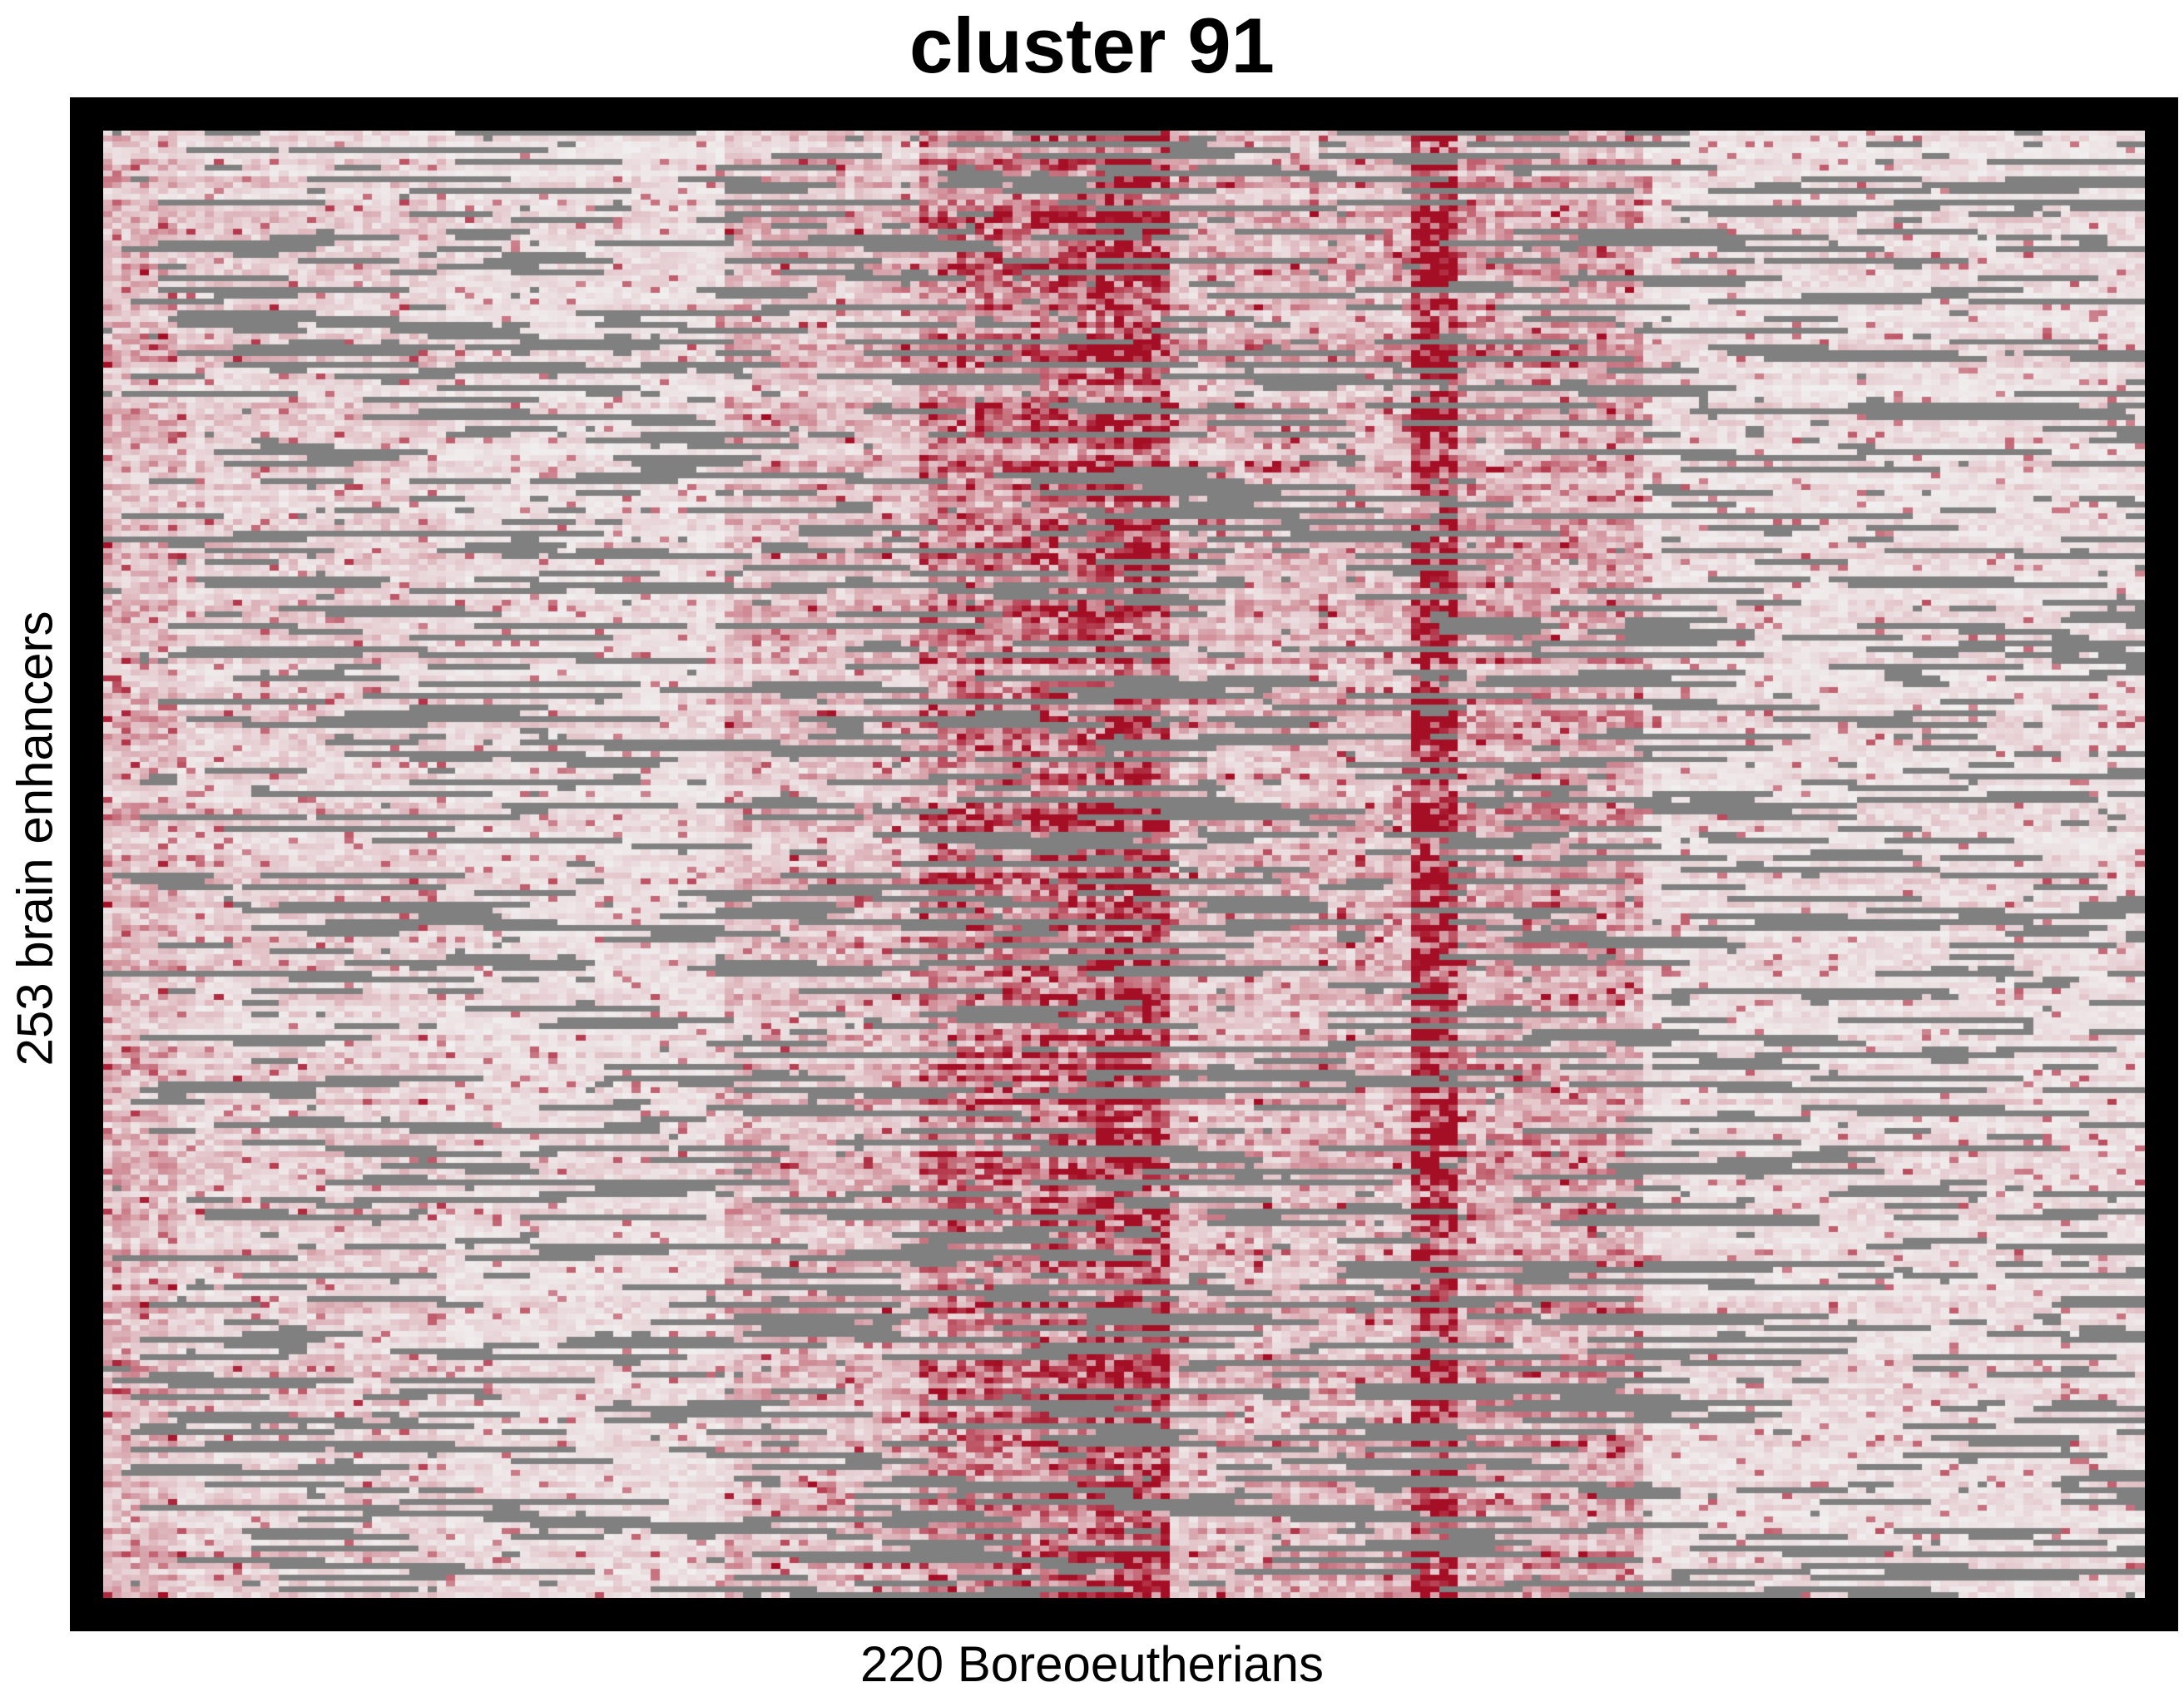 The image size is (2184, 1697). I want to click on y-axis-label: 253 brain enhancers, so click(35, 838).